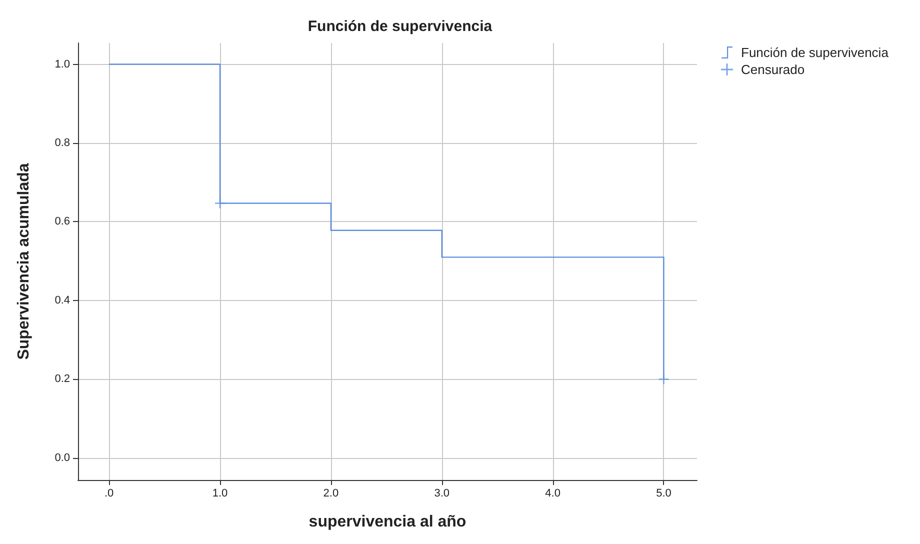 The height and width of the screenshot is (544, 920). I want to click on legend-label: Función de supervivencia, so click(815, 52).